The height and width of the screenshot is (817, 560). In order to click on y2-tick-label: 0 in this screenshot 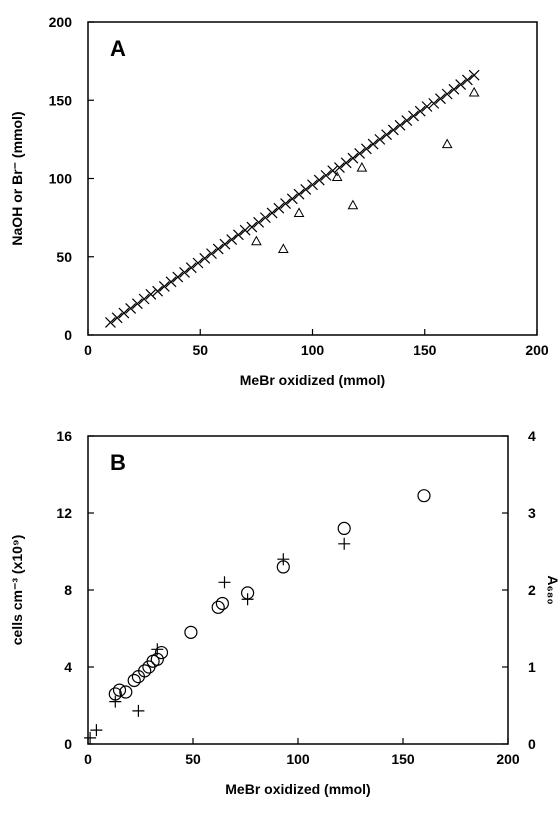, I will do `click(532, 744)`.